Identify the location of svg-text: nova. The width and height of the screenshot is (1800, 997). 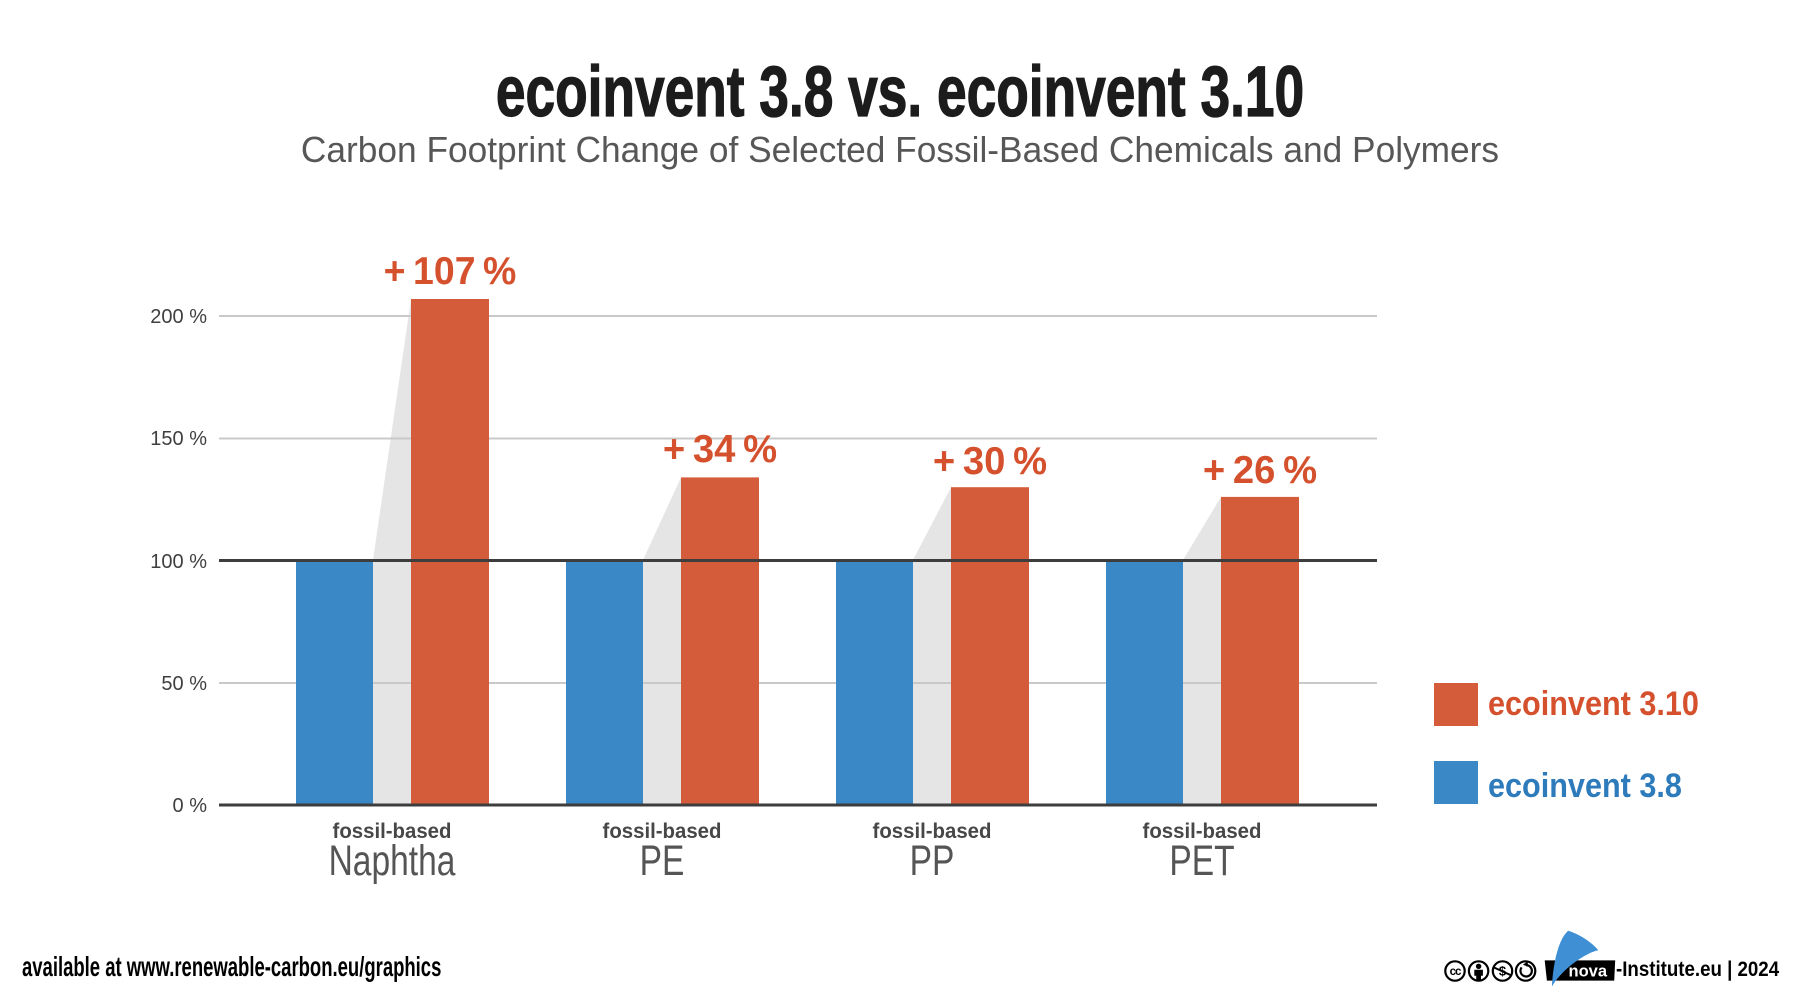
(1588, 972).